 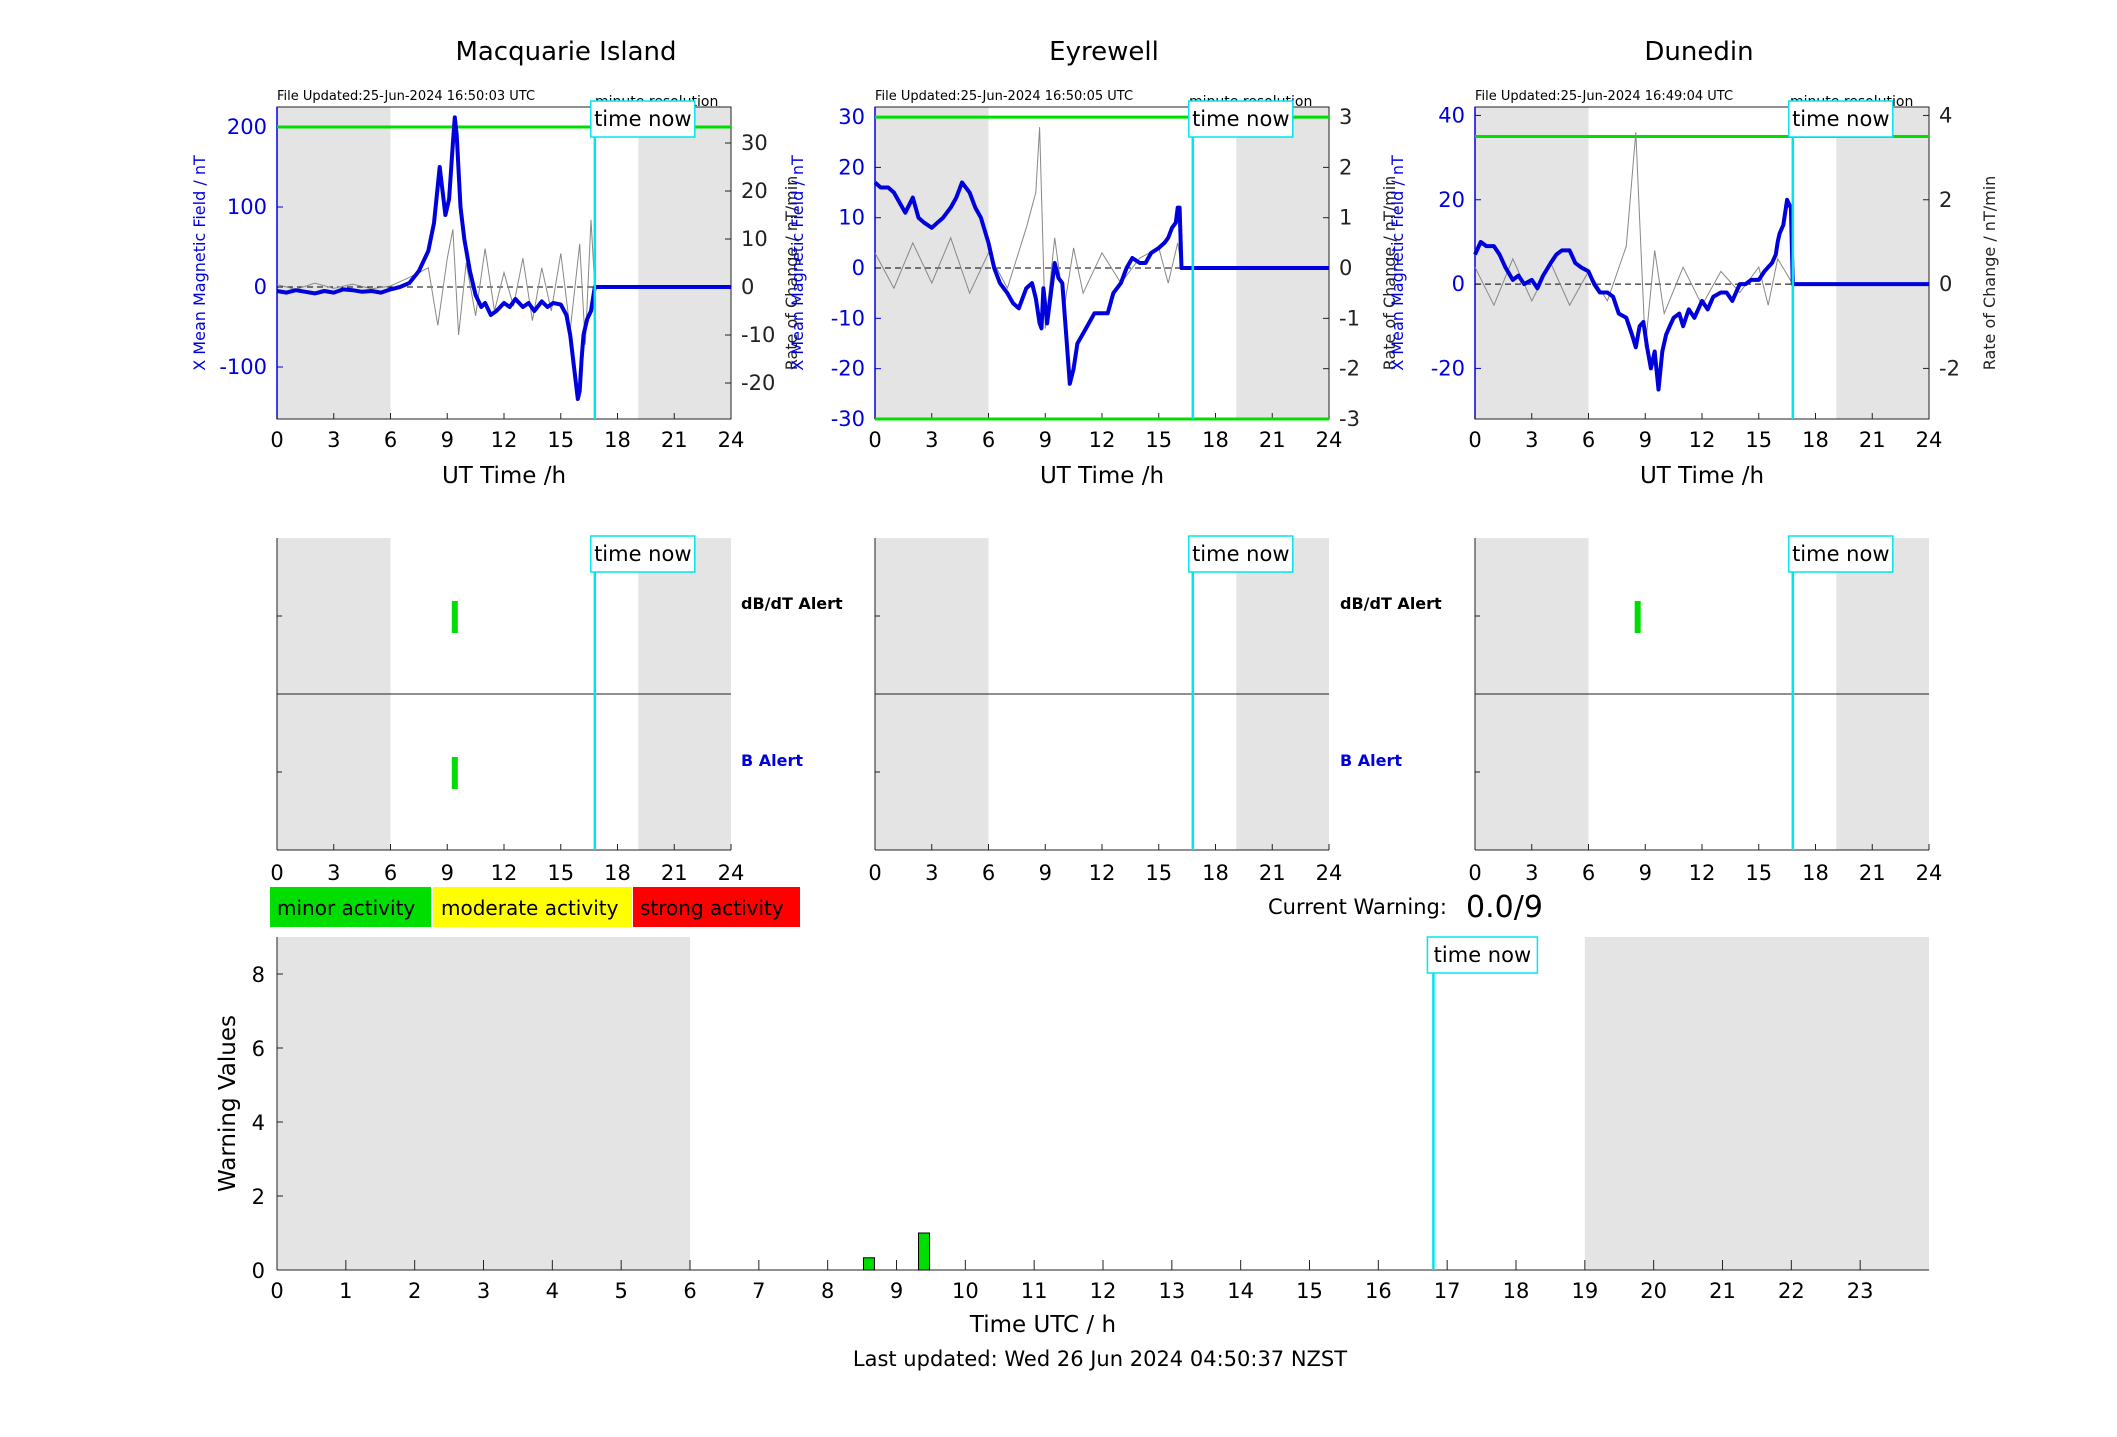 What do you see at coordinates (754, 239) in the screenshot?
I see `y-right-tick-label: 10` at bounding box center [754, 239].